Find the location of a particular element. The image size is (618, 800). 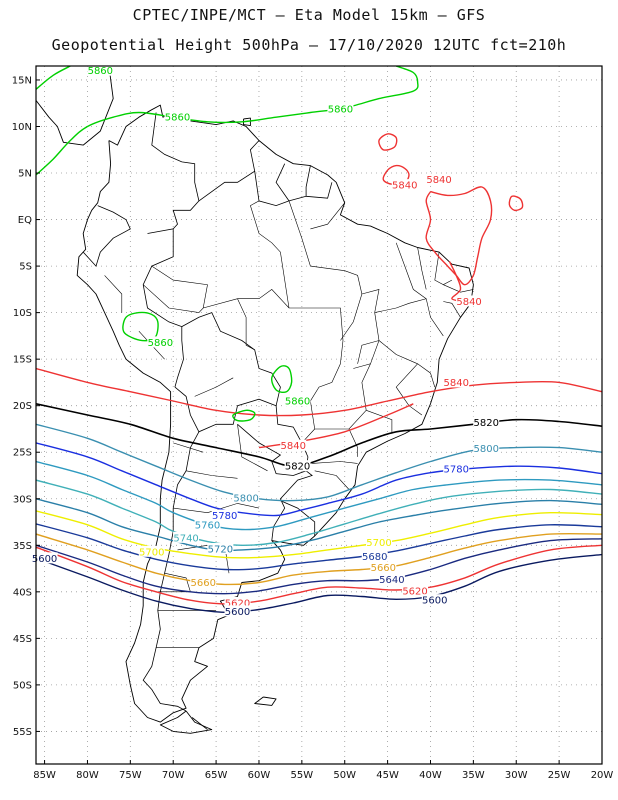

lat-tick-label: 40S is located at coordinates (22, 592).